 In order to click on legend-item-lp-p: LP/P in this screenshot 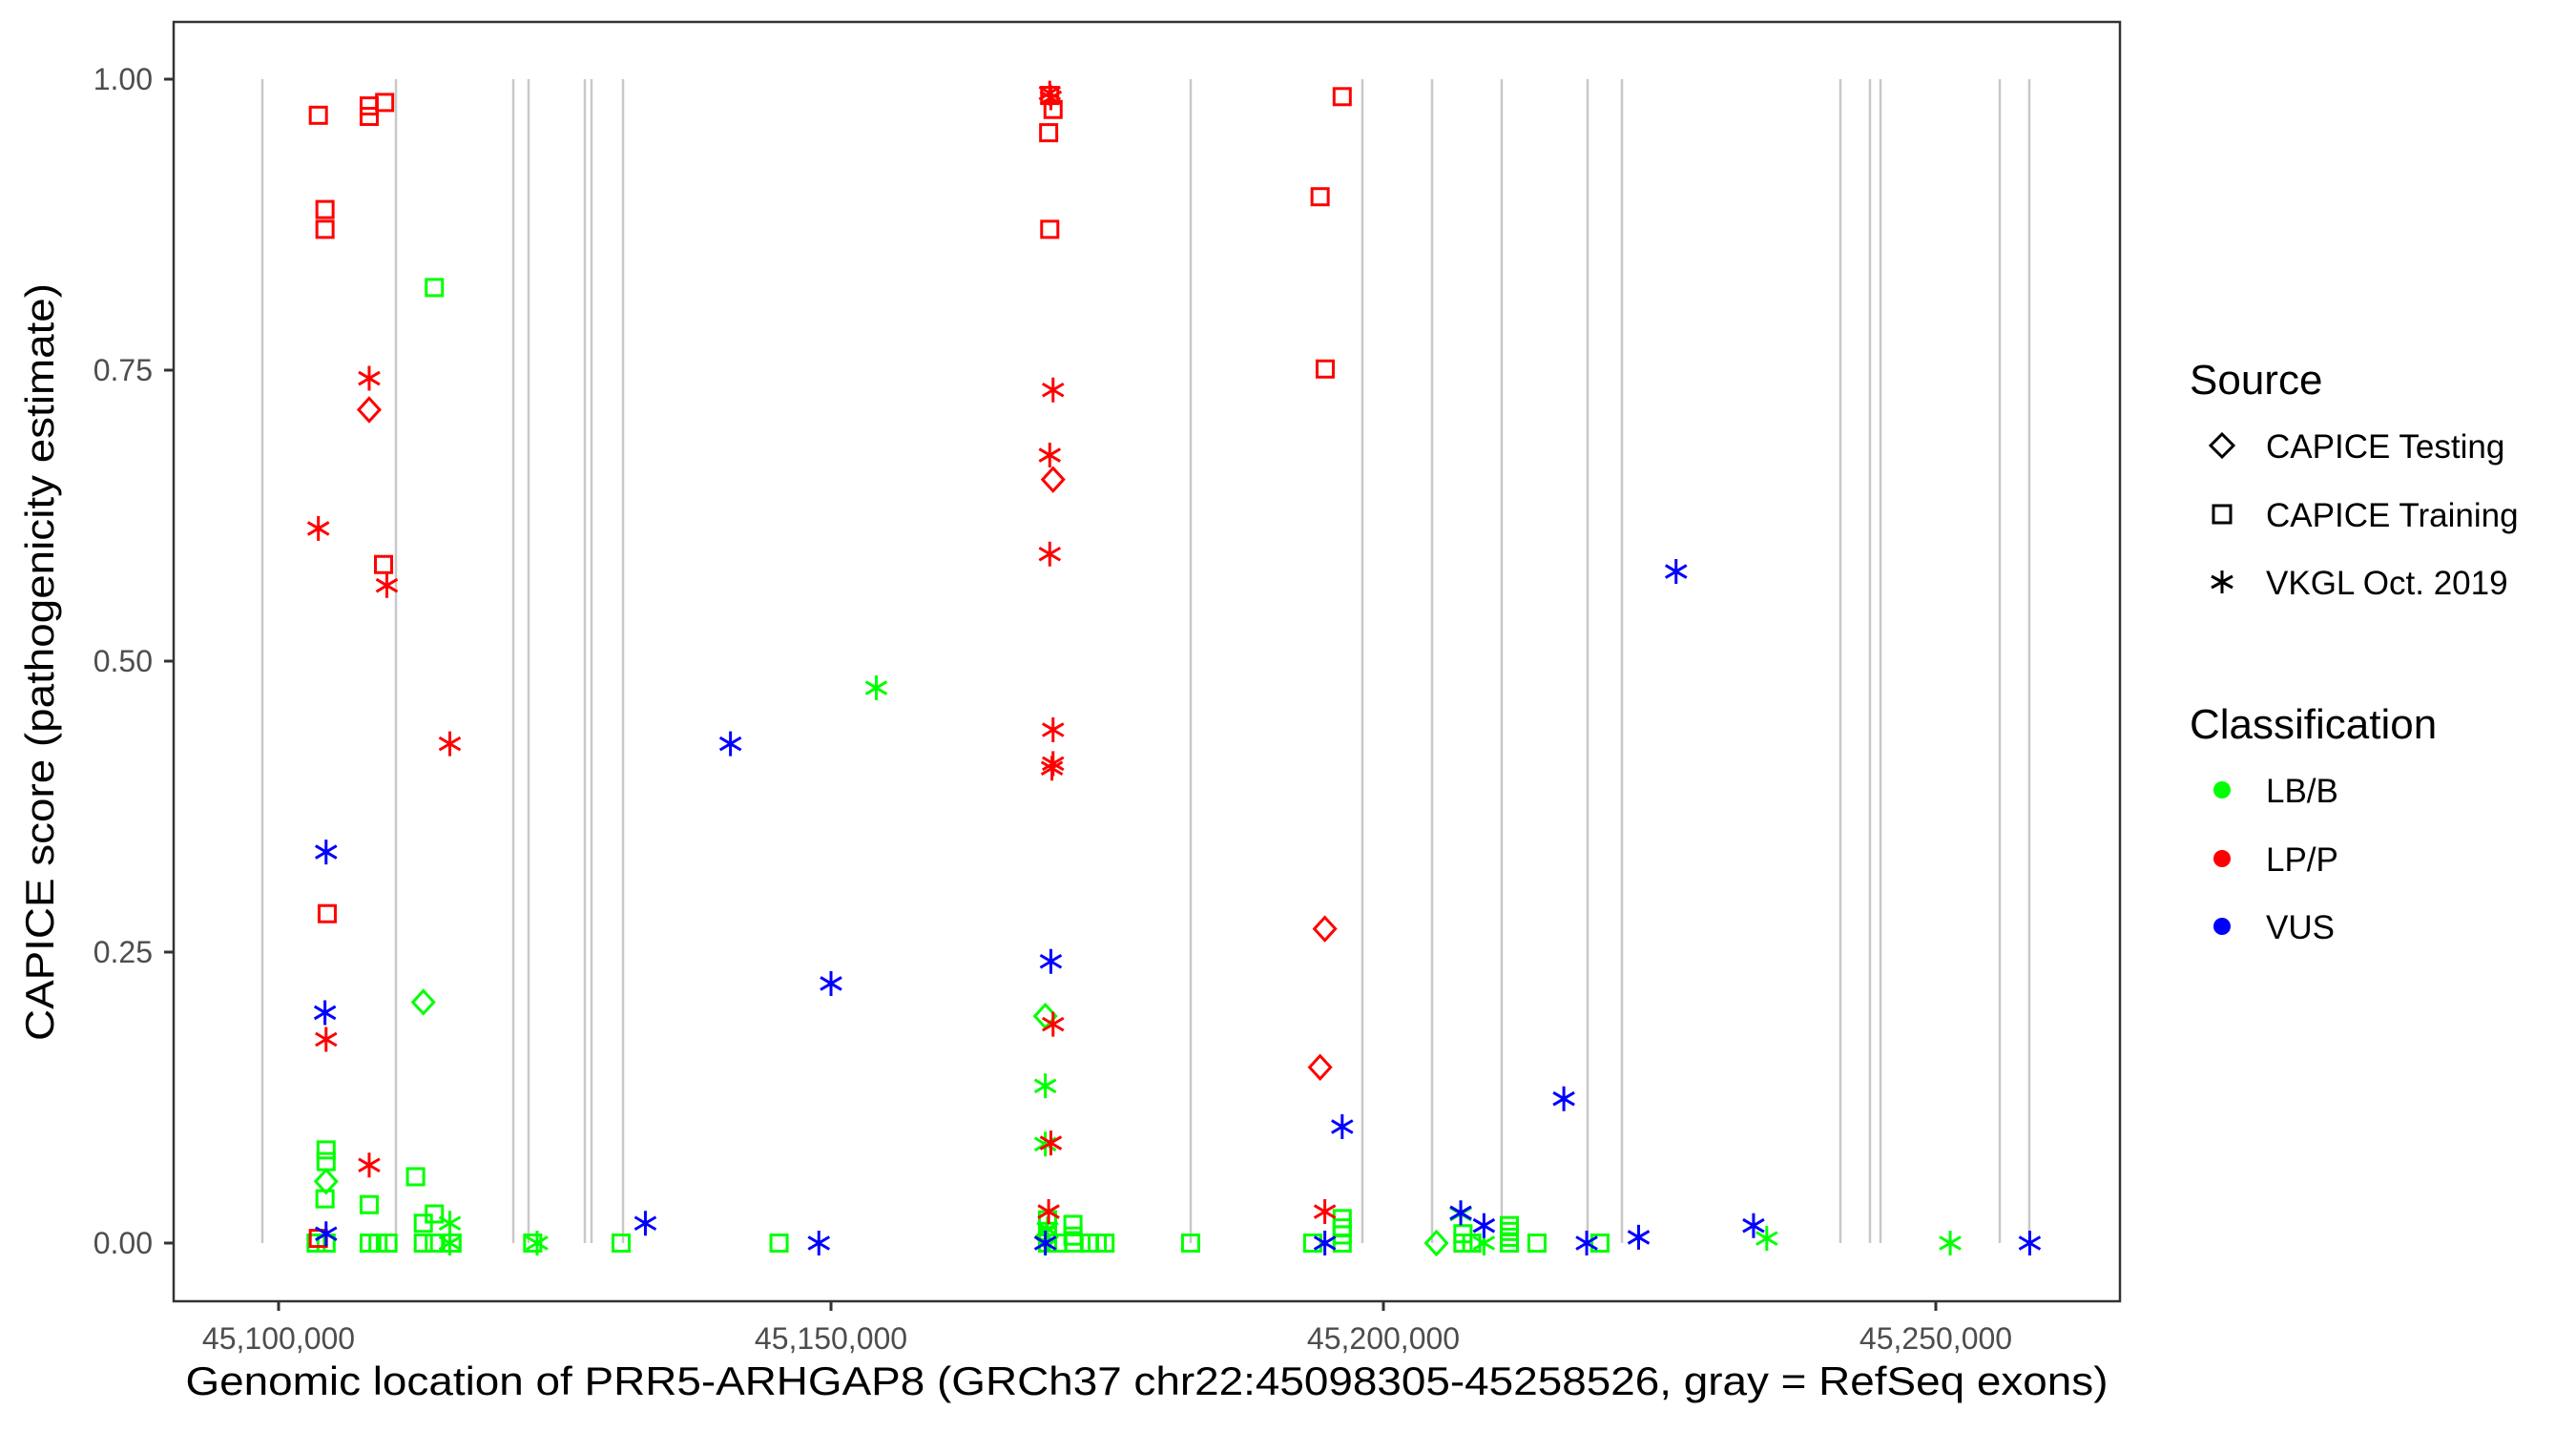, I will do `click(2275, 860)`.